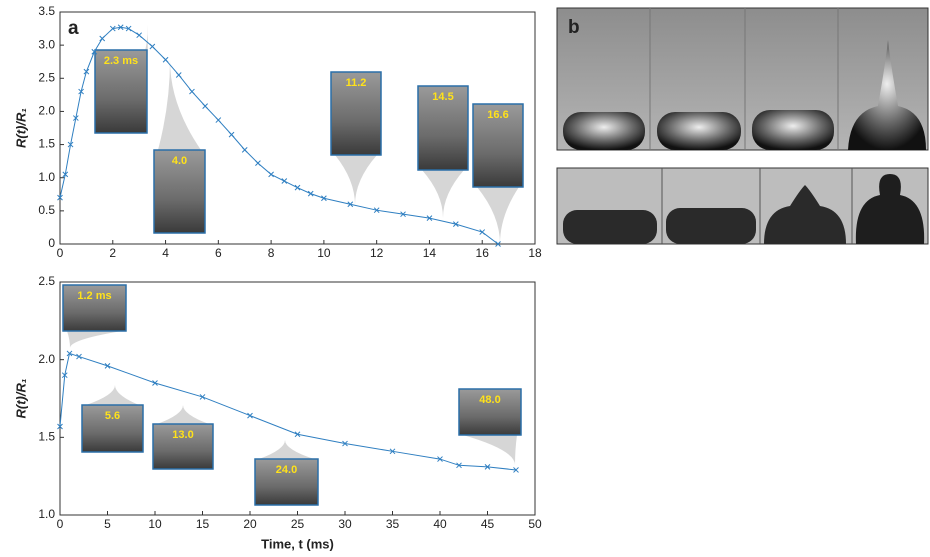 The height and width of the screenshot is (557, 930). What do you see at coordinates (497, 115) in the screenshot?
I see `inset-label: 16.6` at bounding box center [497, 115].